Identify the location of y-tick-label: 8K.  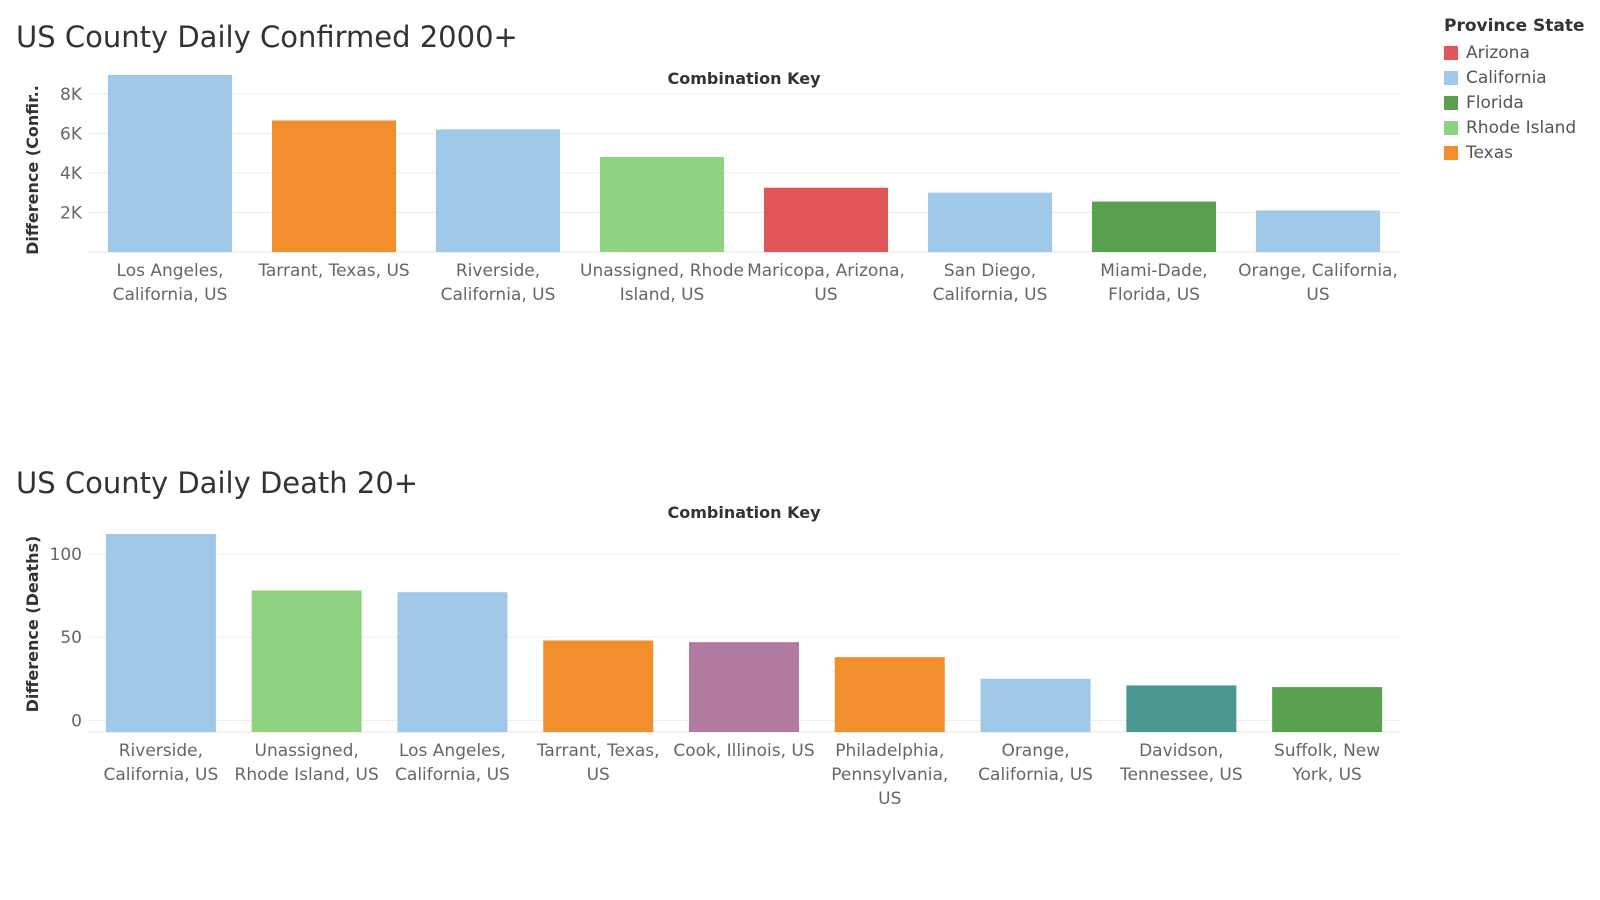
(71, 95).